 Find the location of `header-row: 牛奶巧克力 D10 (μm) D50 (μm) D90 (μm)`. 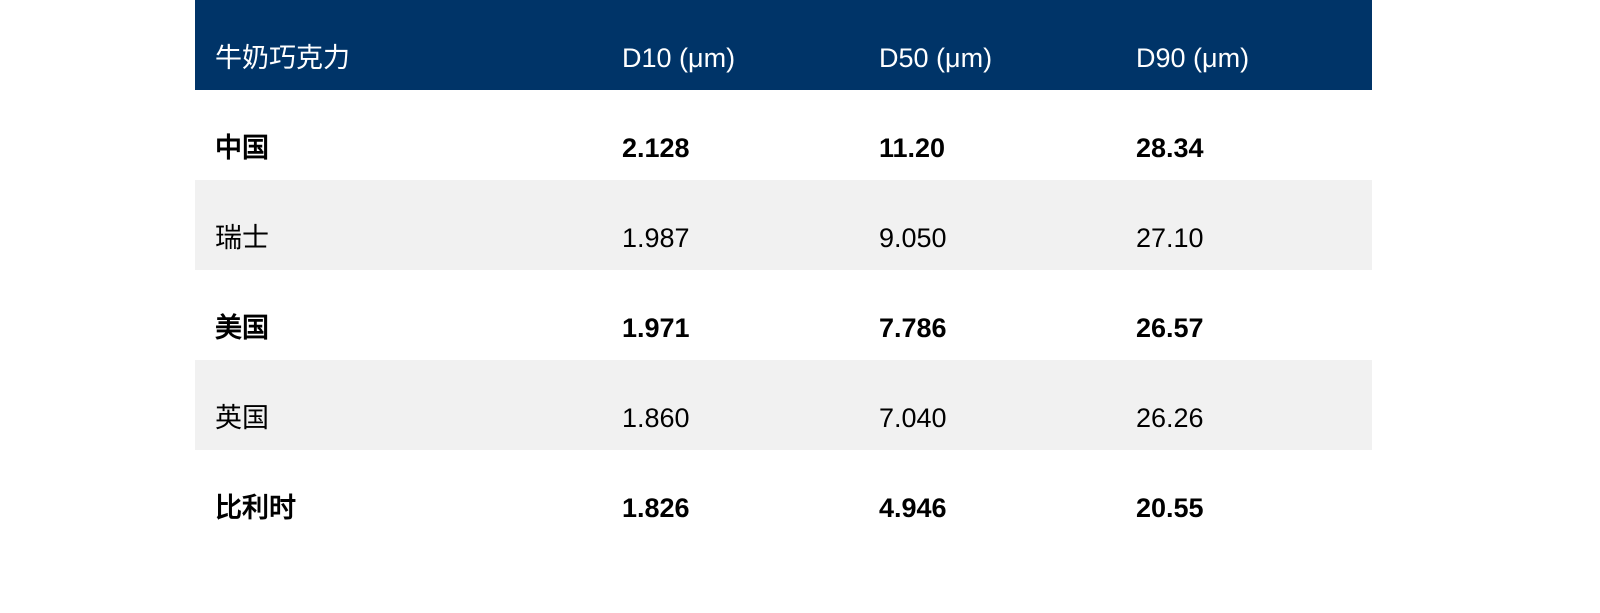

header-row: 牛奶巧克力 D10 (μm) D50 (μm) D90 (μm) is located at coordinates (783, 45).